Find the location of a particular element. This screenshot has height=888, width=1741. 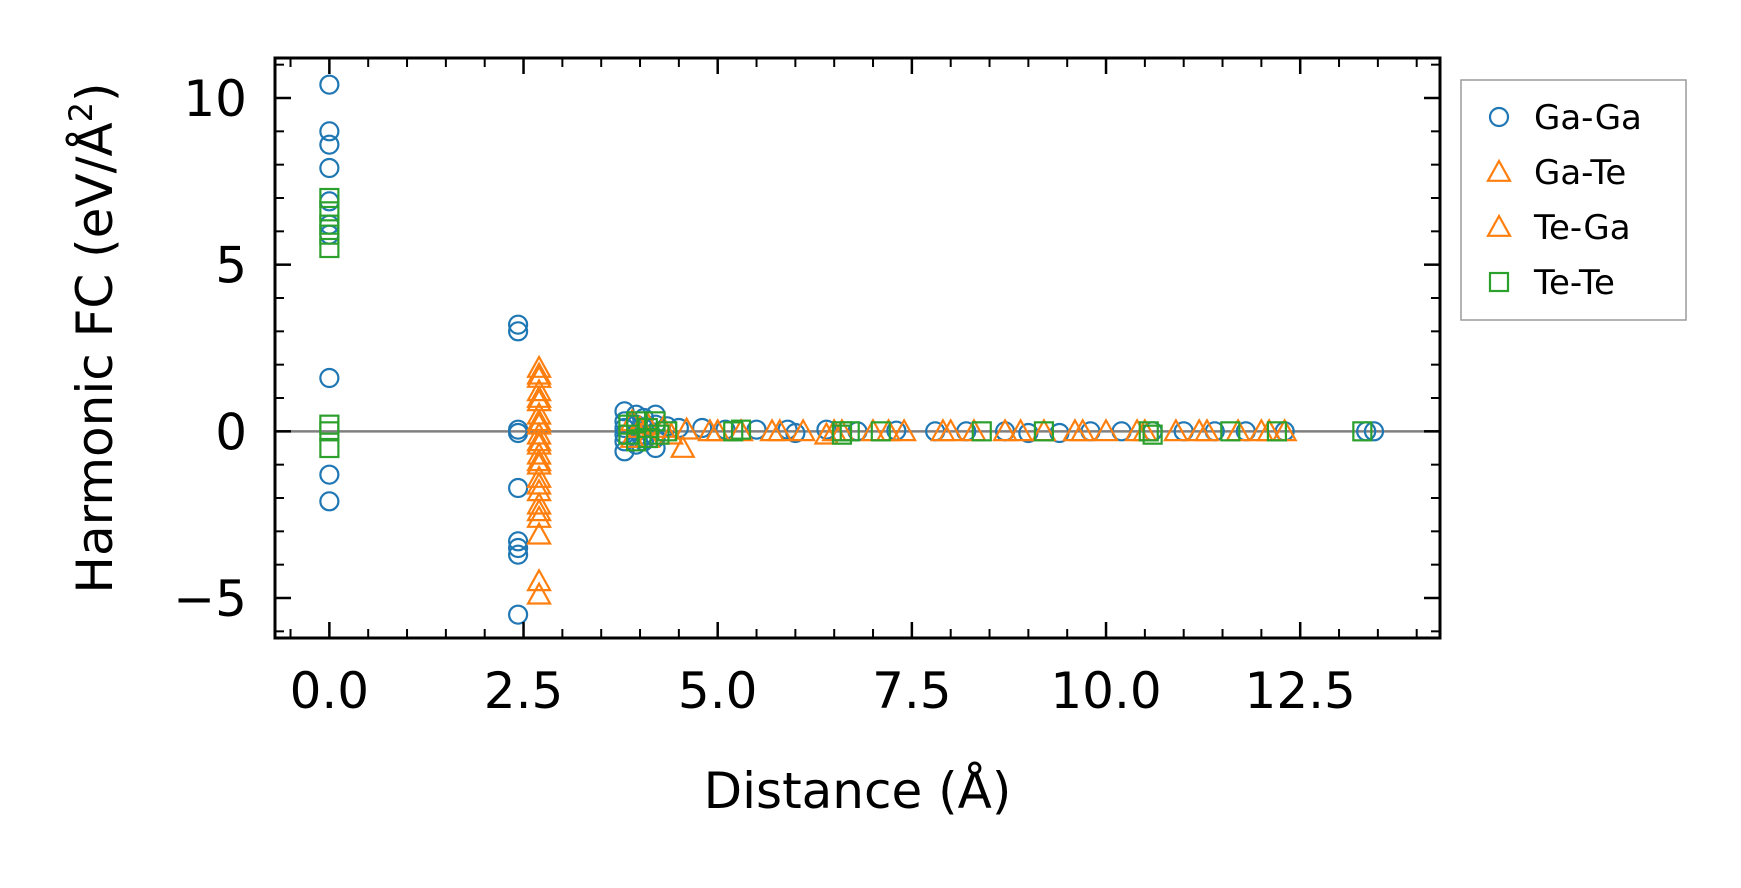

x-axis-label: Distance (Å) is located at coordinates (858, 791).